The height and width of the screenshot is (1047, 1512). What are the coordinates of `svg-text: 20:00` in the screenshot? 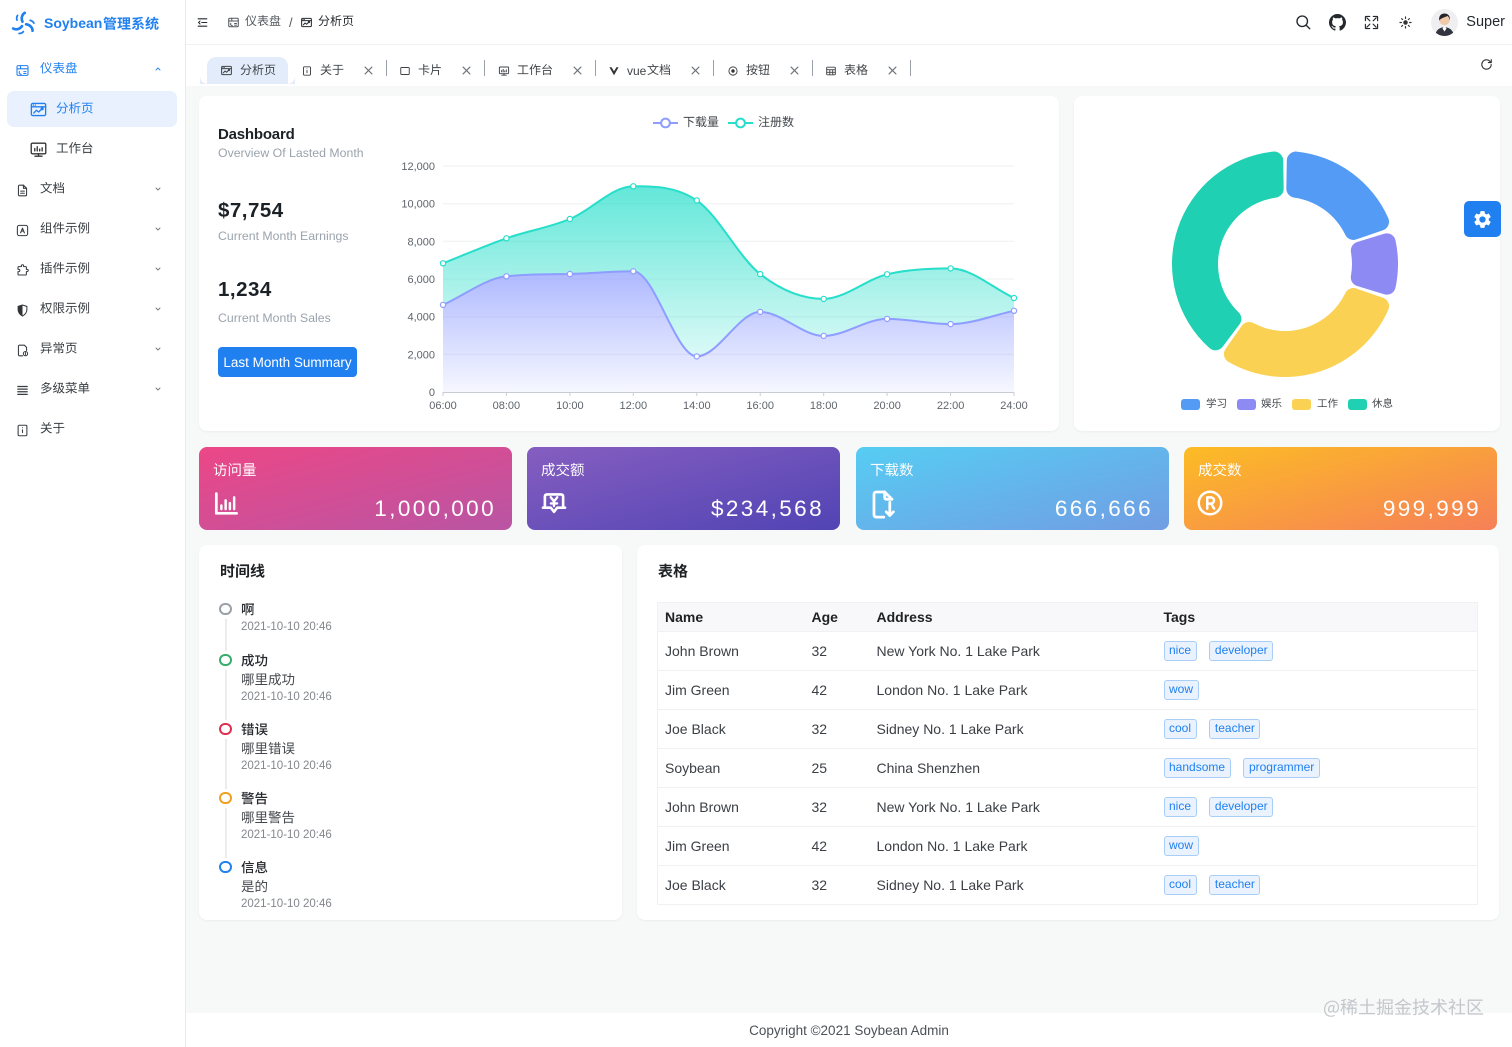 It's located at (887, 406).